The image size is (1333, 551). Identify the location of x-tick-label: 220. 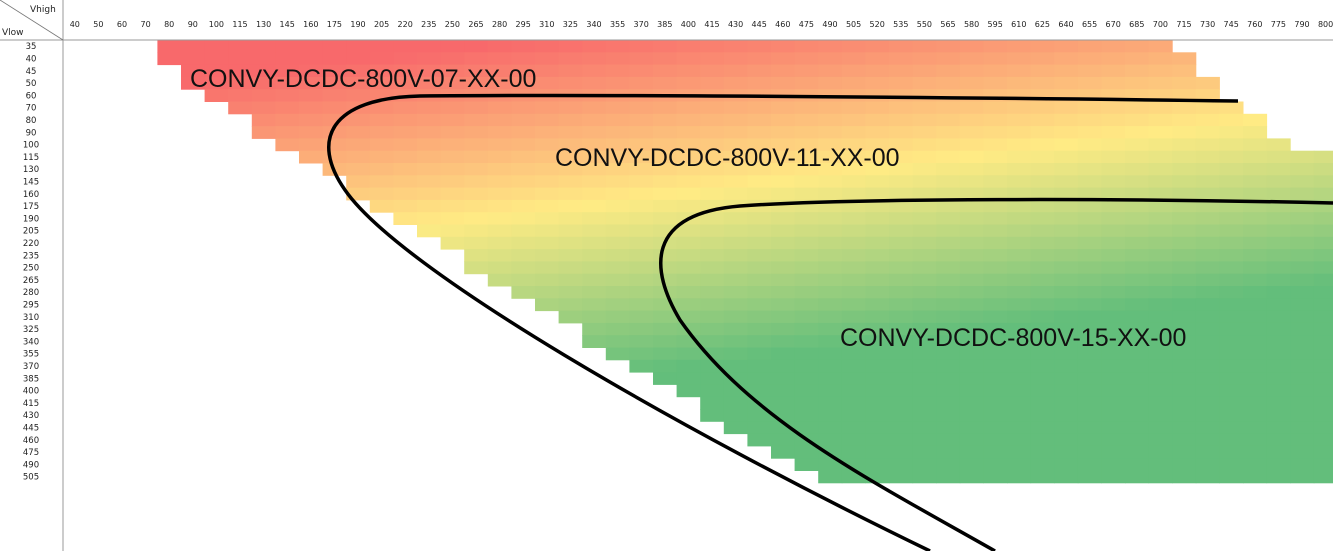
(405, 24).